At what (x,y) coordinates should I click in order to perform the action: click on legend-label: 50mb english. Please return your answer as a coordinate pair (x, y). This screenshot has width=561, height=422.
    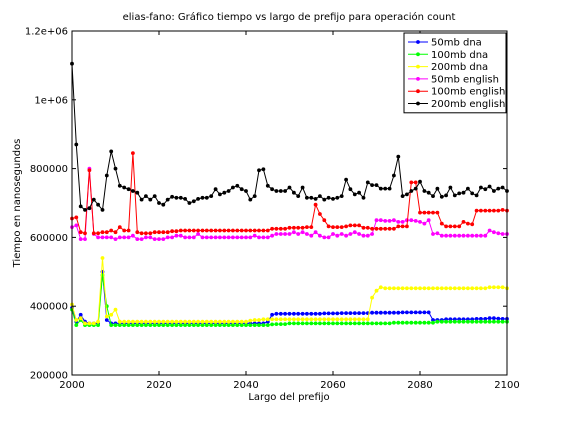
    Looking at the image, I should click on (465, 79).